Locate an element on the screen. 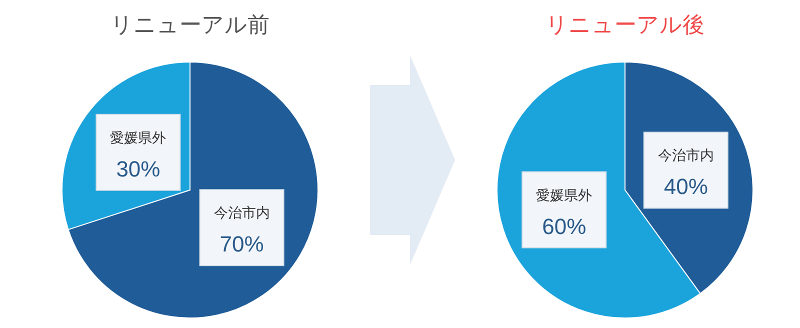 This screenshot has height=328, width=800. chart-title: リニューアル前 is located at coordinates (190, 24).